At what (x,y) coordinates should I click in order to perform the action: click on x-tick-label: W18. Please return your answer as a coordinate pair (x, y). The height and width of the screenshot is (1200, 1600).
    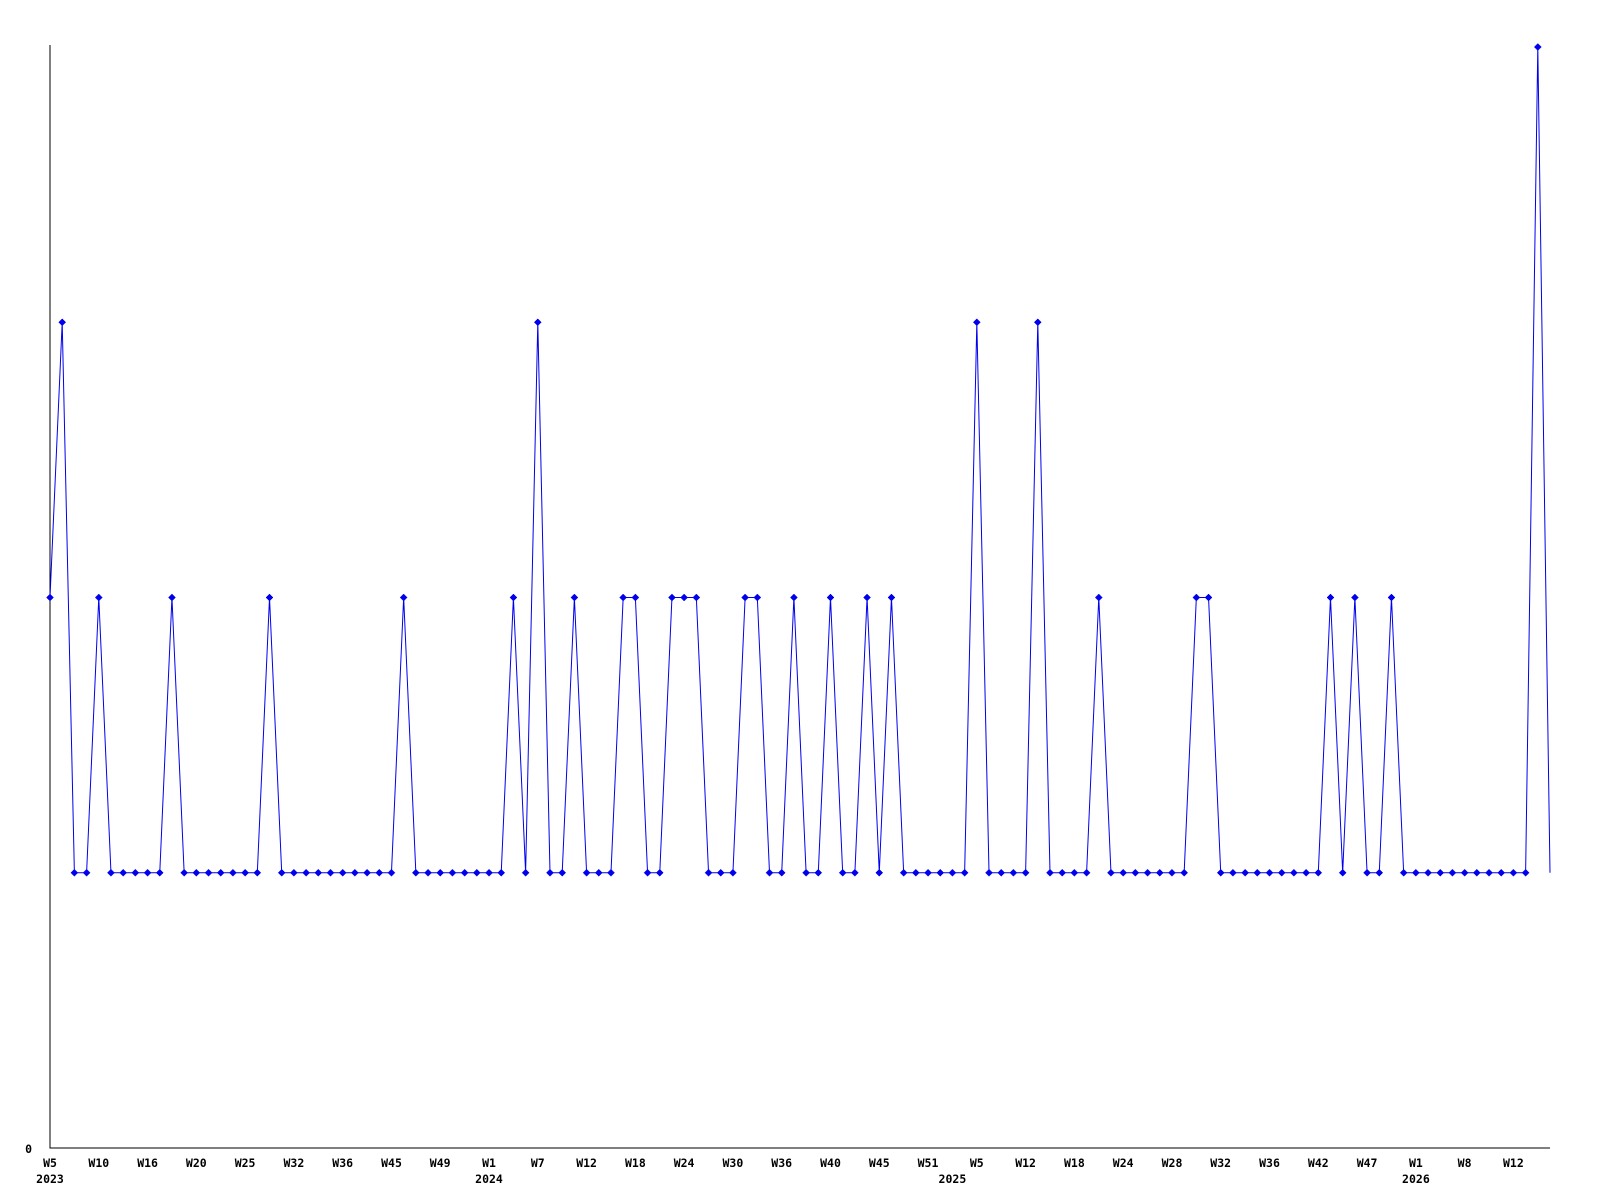
    Looking at the image, I should click on (1074, 1163).